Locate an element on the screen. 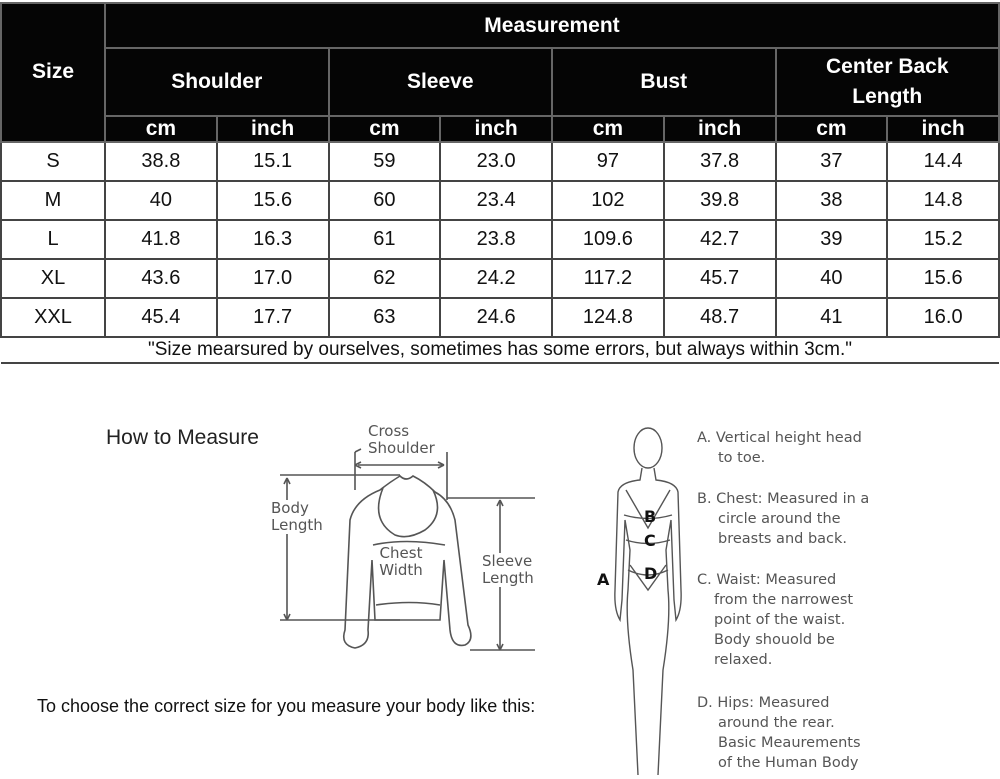 The image size is (1000, 779). table-row: M 40 15.6 60 23.4 102 39.8 38 14.8 is located at coordinates (500, 200).